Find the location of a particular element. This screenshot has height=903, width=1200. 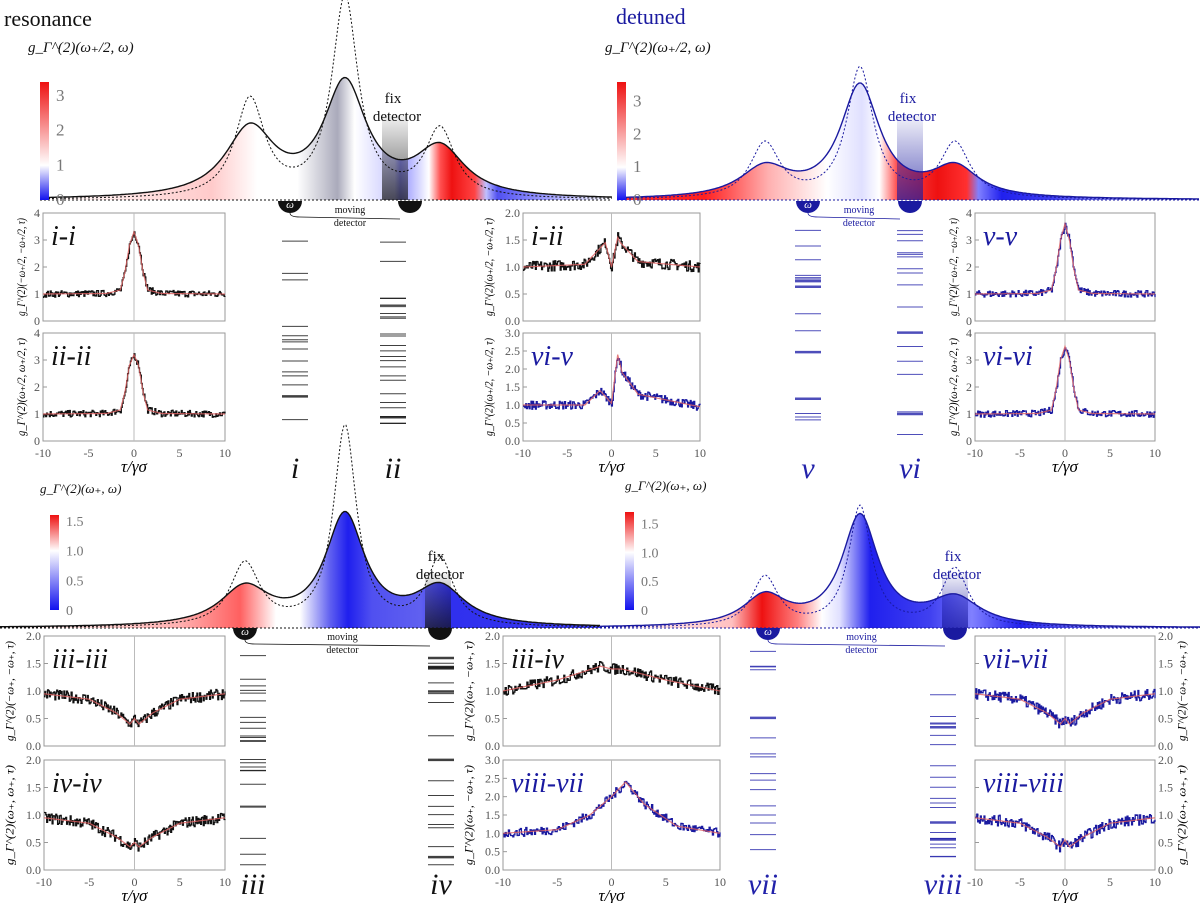

level-diagram-v: v is located at coordinates (808, 357).